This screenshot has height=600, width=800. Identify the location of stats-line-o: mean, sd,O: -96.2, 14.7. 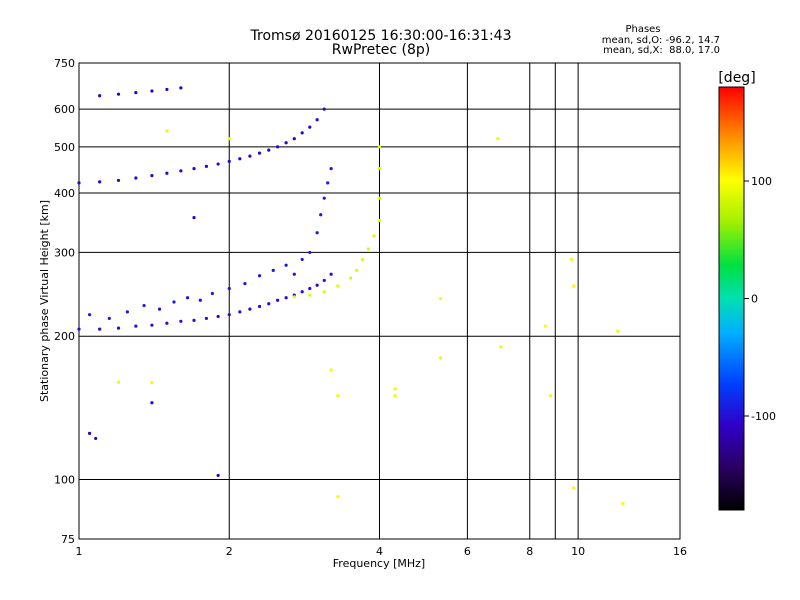
(661, 40).